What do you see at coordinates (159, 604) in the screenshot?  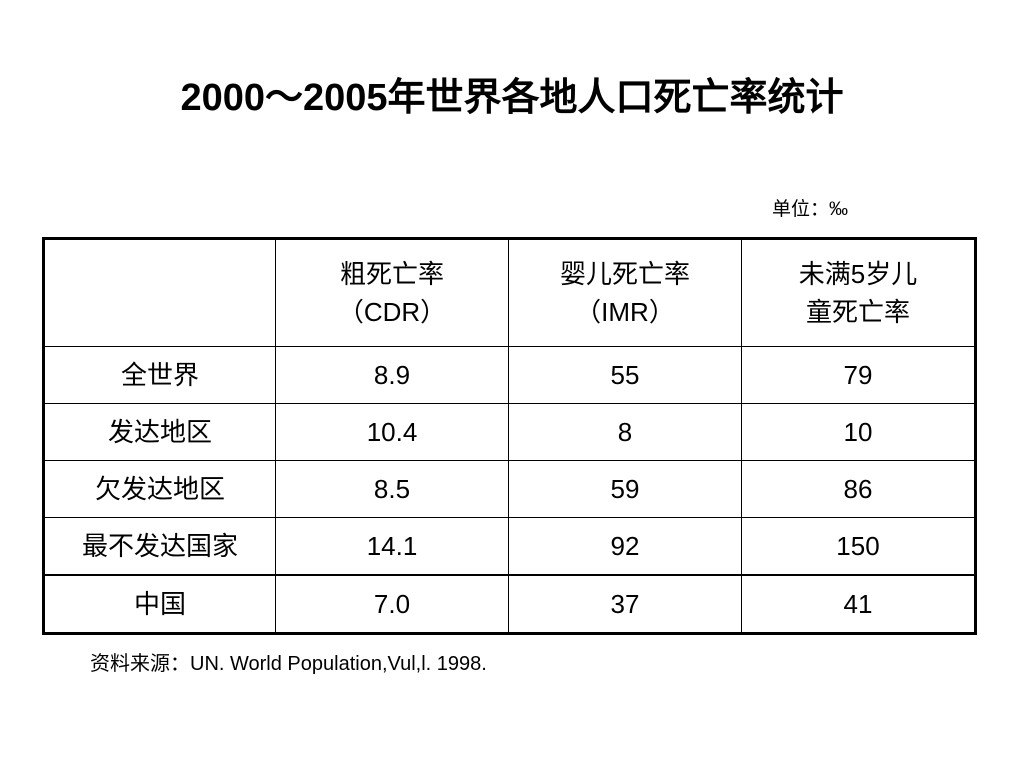 I see `row-label: 中国` at bounding box center [159, 604].